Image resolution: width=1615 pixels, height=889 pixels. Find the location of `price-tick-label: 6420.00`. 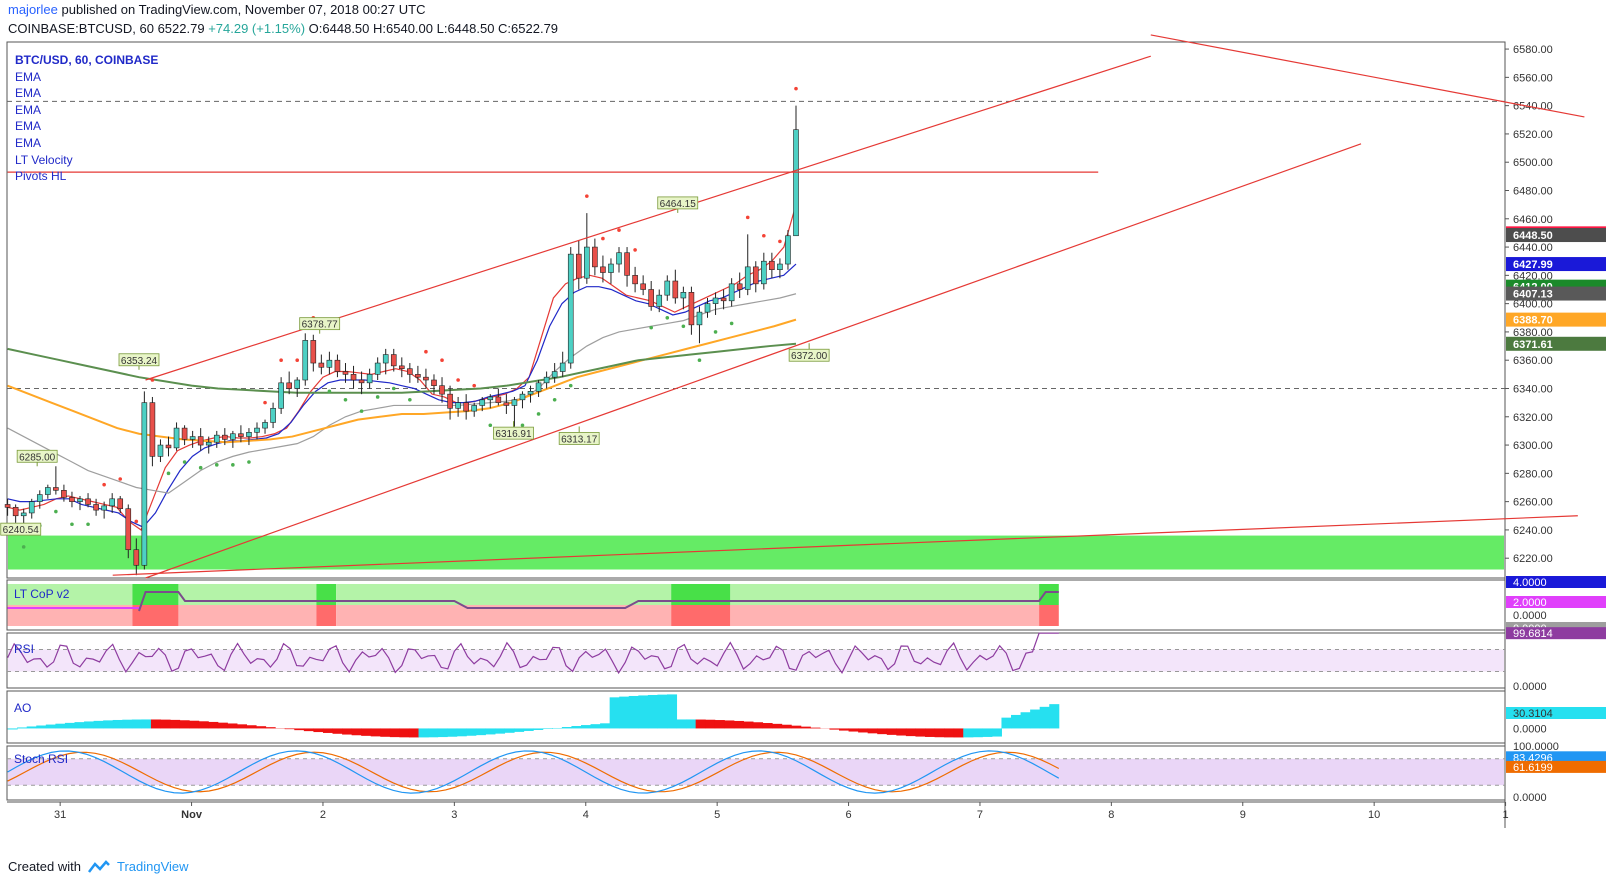

price-tick-label: 6420.00 is located at coordinates (1533, 276).